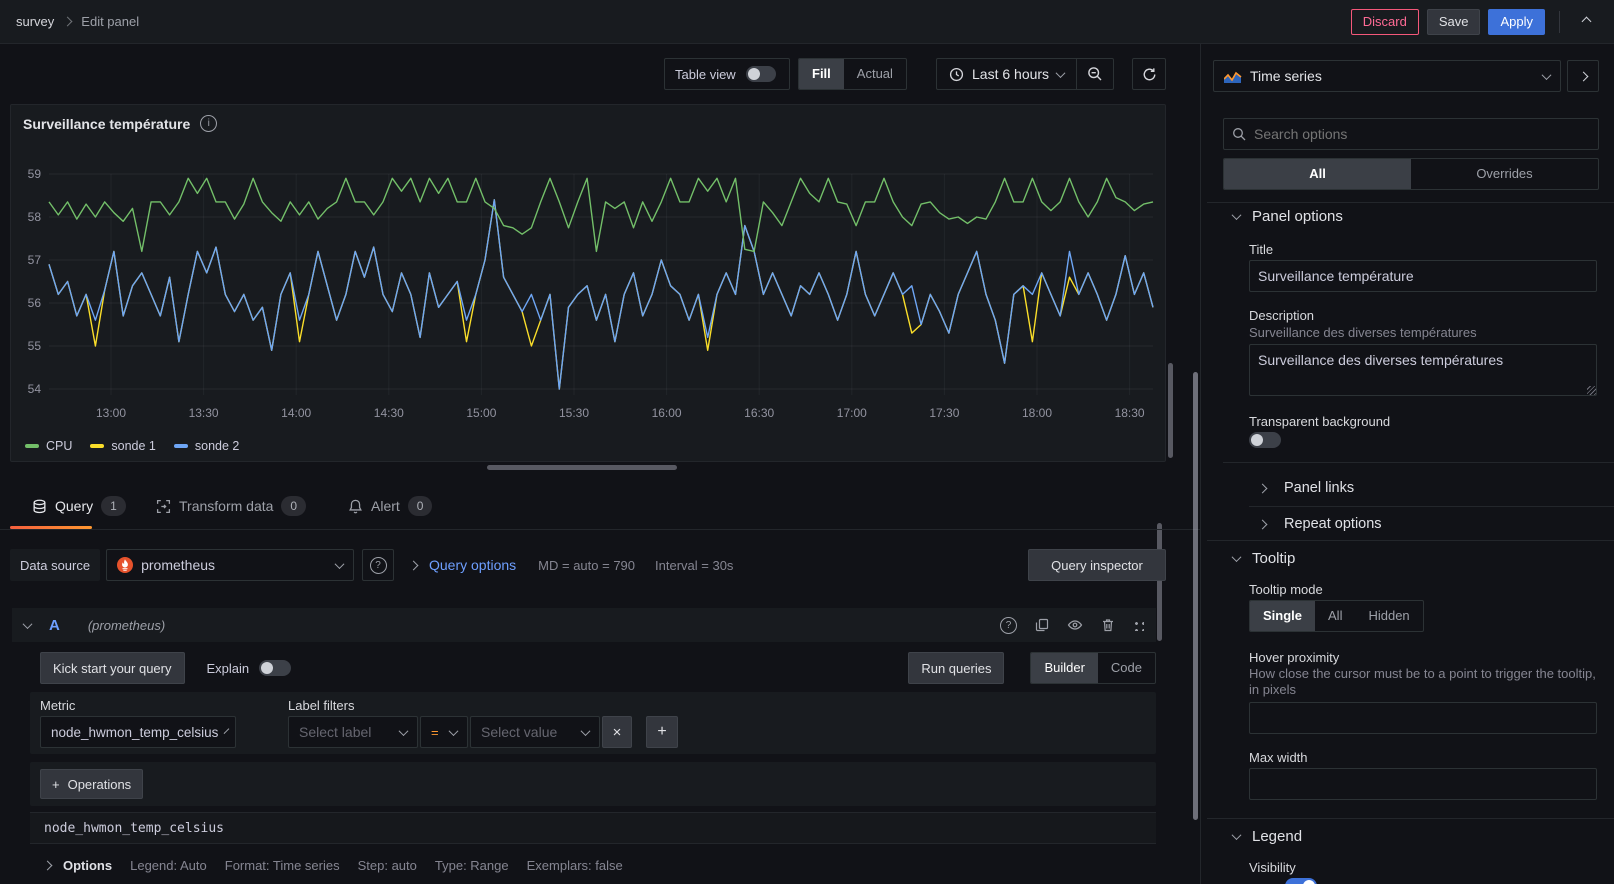 This screenshot has height=884, width=1614. I want to click on tooltip-mode-hidden: Hidden, so click(1389, 615).